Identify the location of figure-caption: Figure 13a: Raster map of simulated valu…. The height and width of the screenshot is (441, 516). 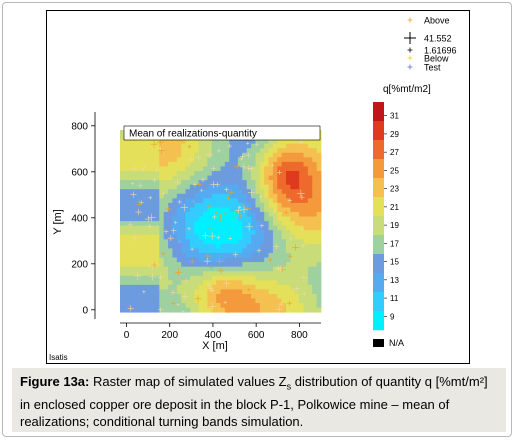
(259, 400).